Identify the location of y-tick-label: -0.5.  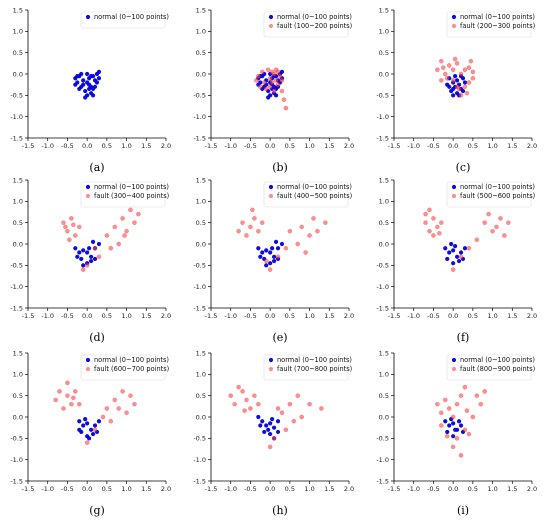
(199, 266).